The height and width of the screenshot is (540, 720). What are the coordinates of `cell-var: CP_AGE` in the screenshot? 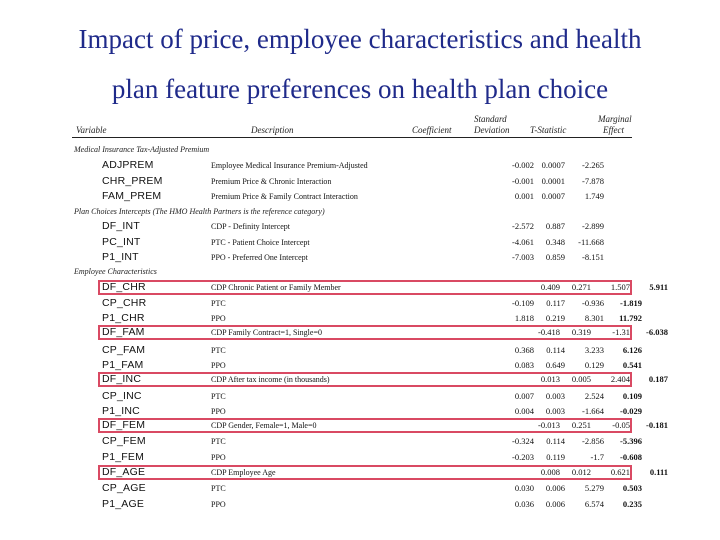 It's located at (124, 488).